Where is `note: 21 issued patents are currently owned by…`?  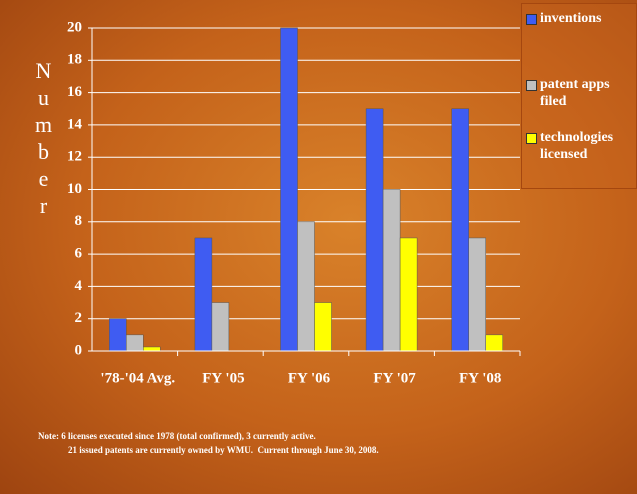
note: 21 issued patents are currently owned by… is located at coordinates (223, 450).